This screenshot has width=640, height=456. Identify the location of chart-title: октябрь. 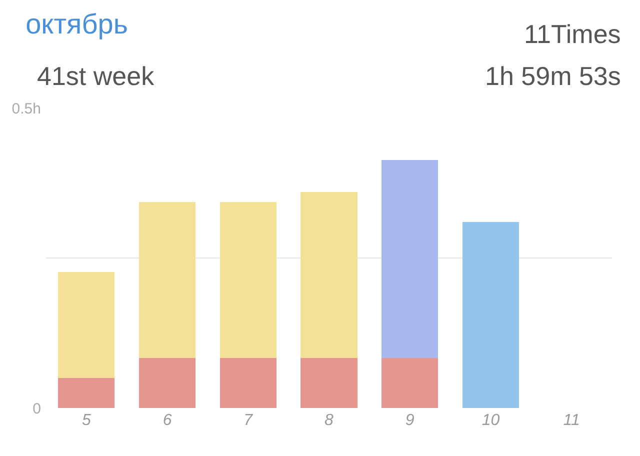
(77, 24).